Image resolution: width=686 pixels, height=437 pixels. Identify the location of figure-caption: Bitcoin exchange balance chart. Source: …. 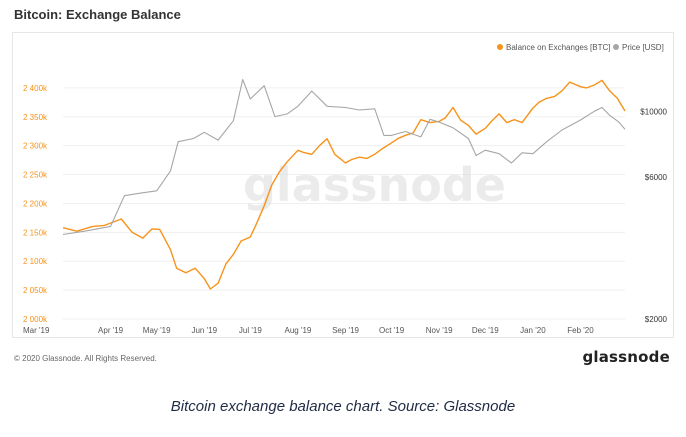
(343, 406).